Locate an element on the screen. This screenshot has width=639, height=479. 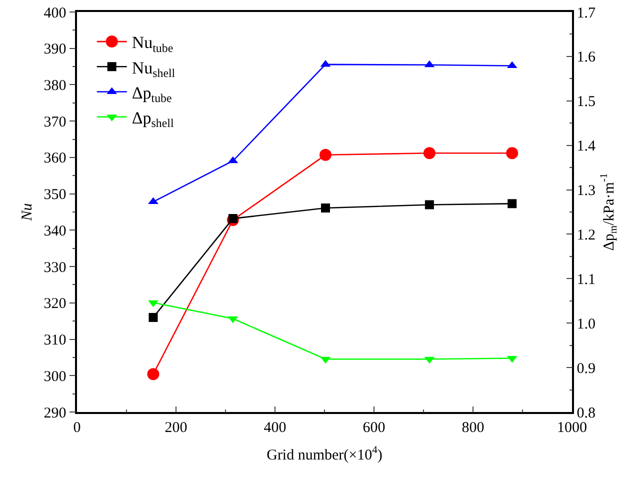
y2-tick-label: 1.4 is located at coordinates (586, 146).